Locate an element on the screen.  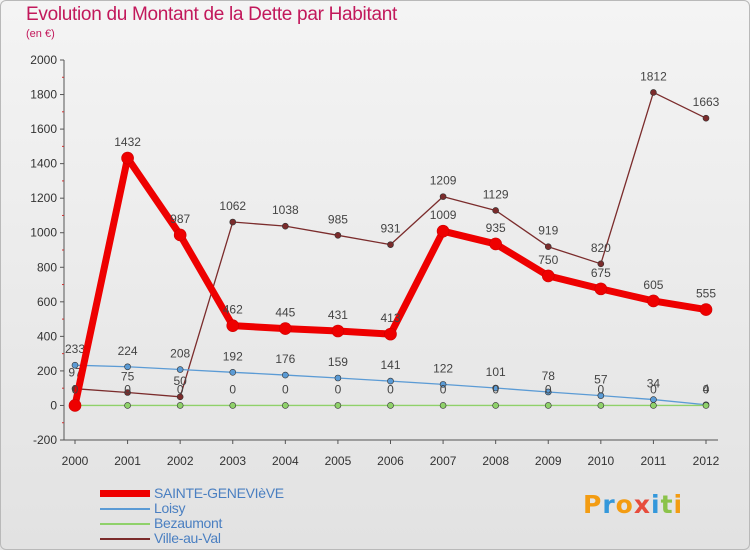
data-label: 1663 is located at coordinates (706, 102).